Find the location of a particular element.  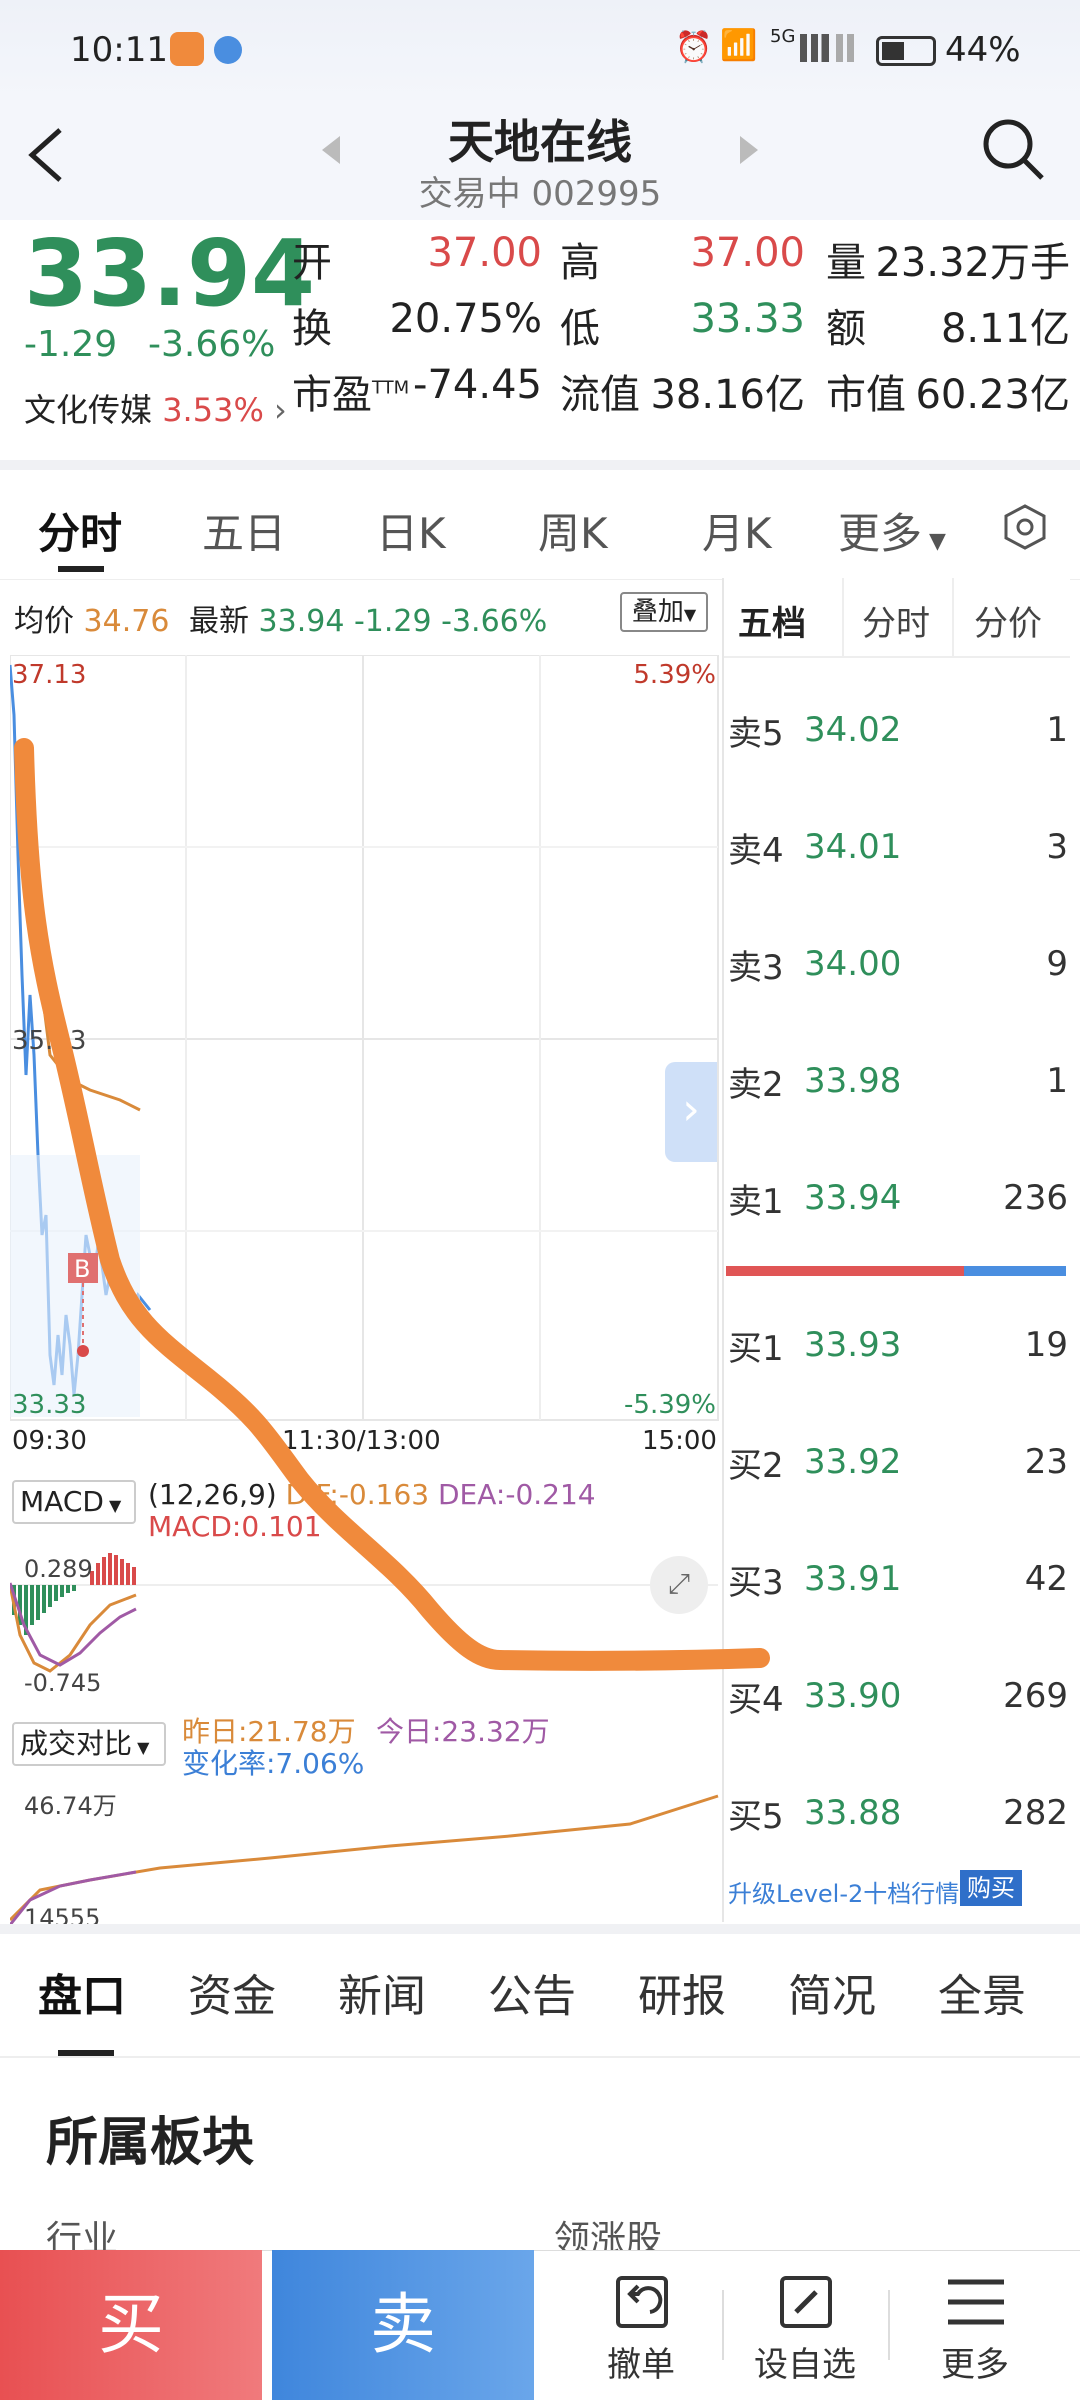

ask-row-5: 卖5 34.02 1 is located at coordinates (898, 732).